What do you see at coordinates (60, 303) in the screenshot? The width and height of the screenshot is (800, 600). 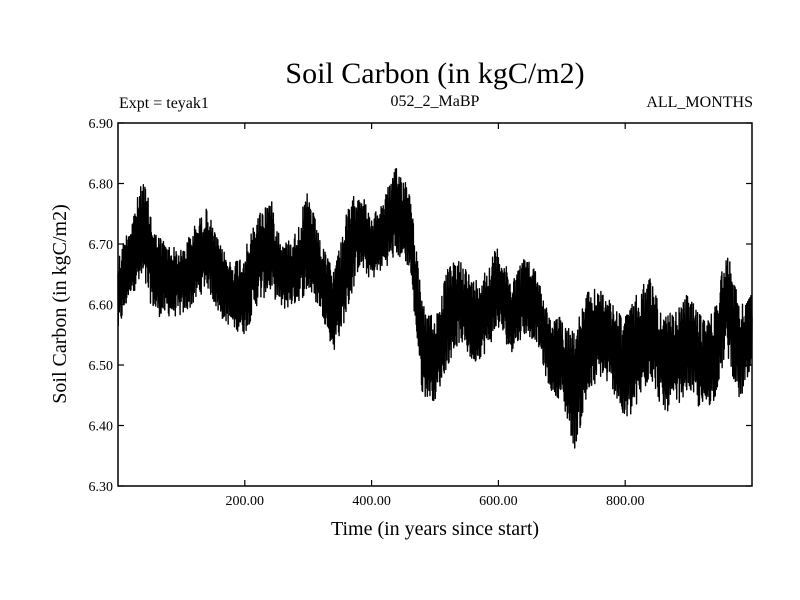 I see `y-axis-label: Soil Carbon (in kgC/m2)` at bounding box center [60, 303].